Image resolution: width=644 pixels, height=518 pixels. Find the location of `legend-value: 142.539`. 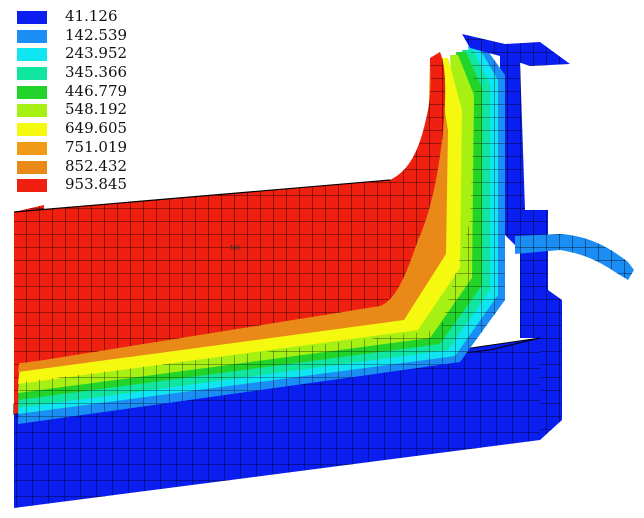

legend-value: 142.539 is located at coordinates (96, 34).